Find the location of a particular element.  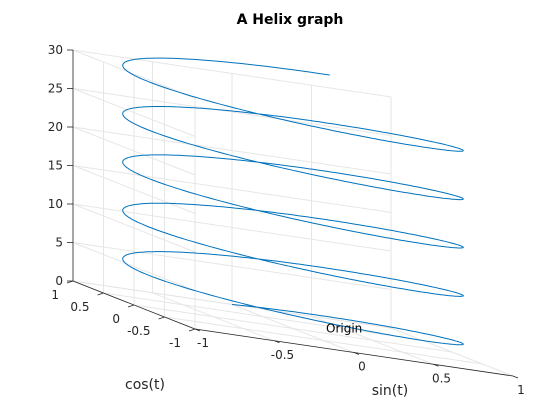

y-tick-label-2: 0 is located at coordinates (116, 319).